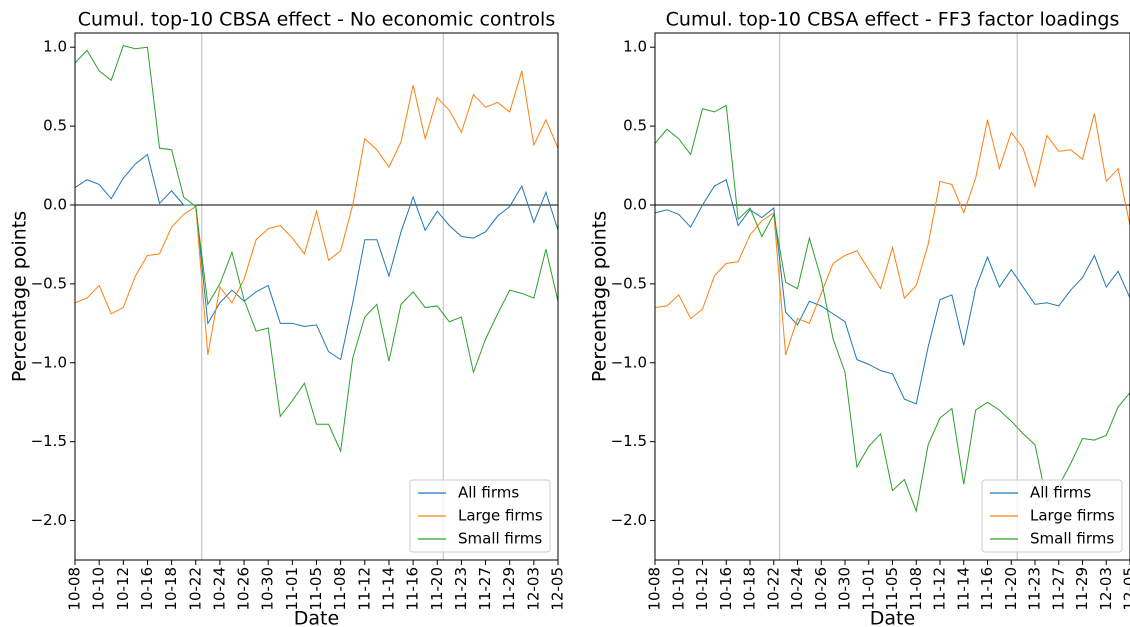 The image size is (1130, 627). What do you see at coordinates (316, 257) in the screenshot?
I see `series-line` at bounding box center [316, 257].